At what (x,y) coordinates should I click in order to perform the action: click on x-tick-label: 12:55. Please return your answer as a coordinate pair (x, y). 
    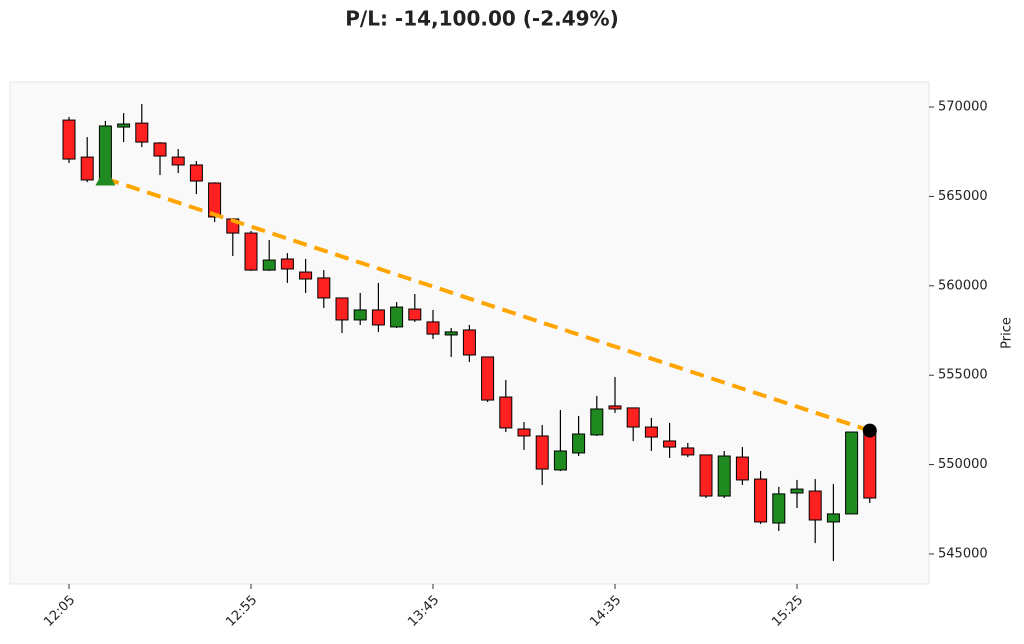
    Looking at the image, I should click on (241, 611).